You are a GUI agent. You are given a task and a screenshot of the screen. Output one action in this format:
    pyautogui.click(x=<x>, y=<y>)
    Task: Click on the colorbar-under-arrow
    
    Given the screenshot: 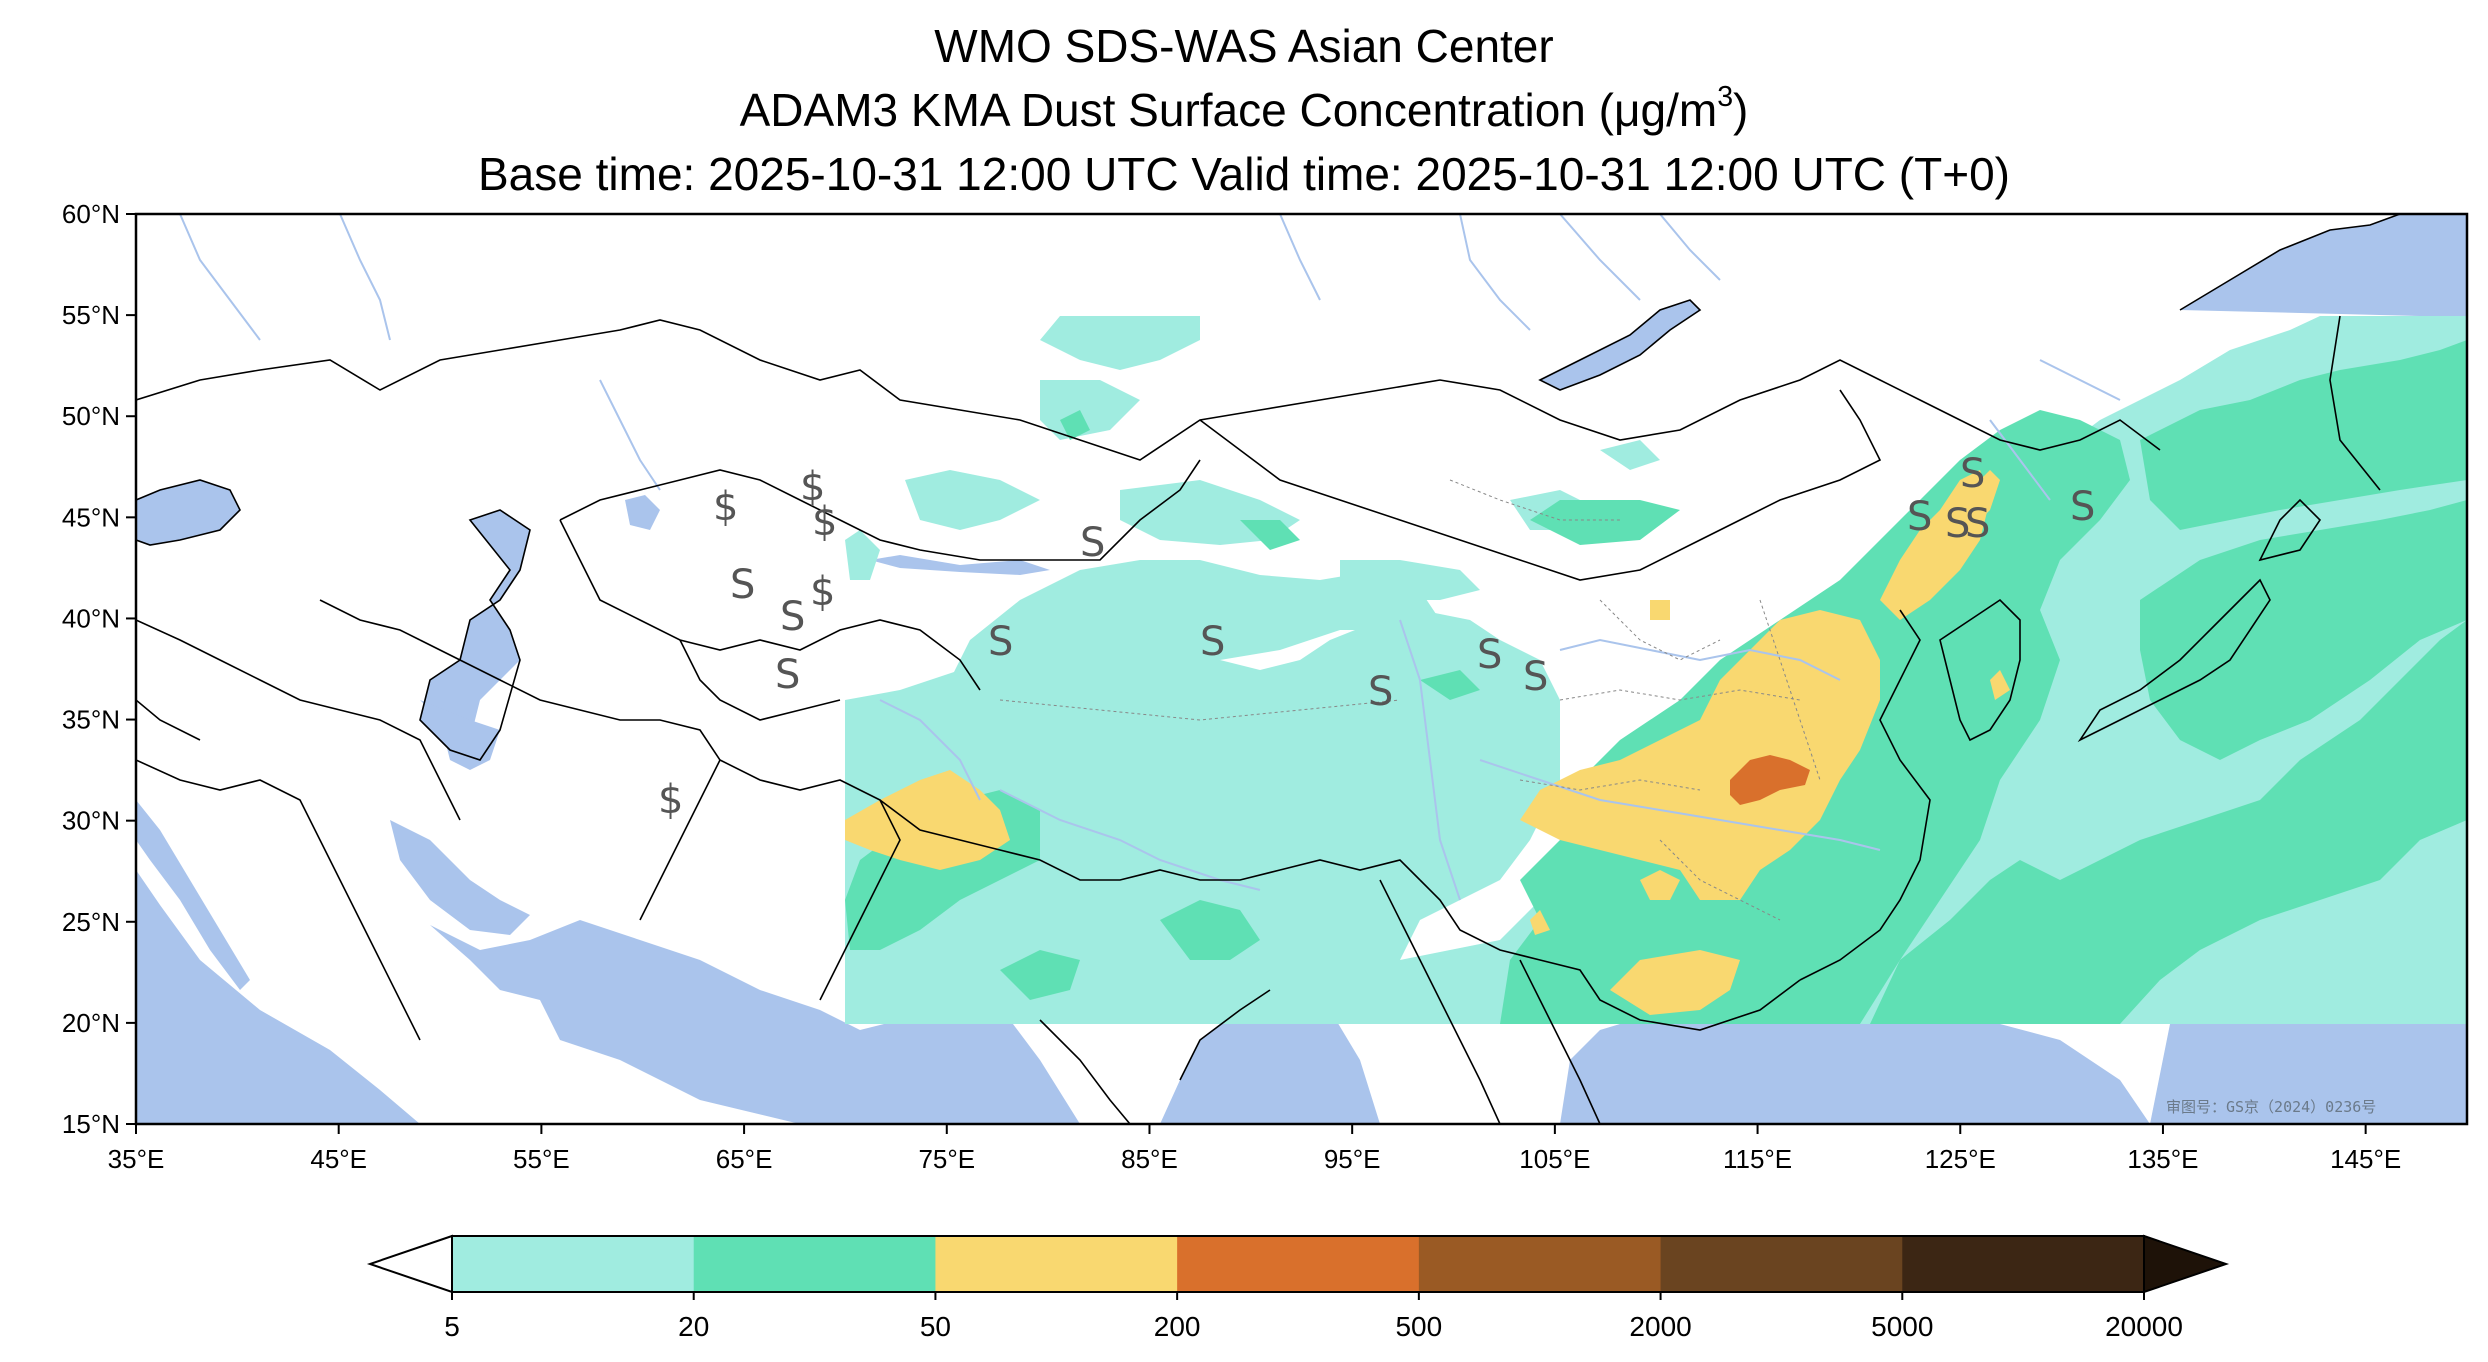 What is the action you would take?
    pyautogui.click(x=409, y=1264)
    